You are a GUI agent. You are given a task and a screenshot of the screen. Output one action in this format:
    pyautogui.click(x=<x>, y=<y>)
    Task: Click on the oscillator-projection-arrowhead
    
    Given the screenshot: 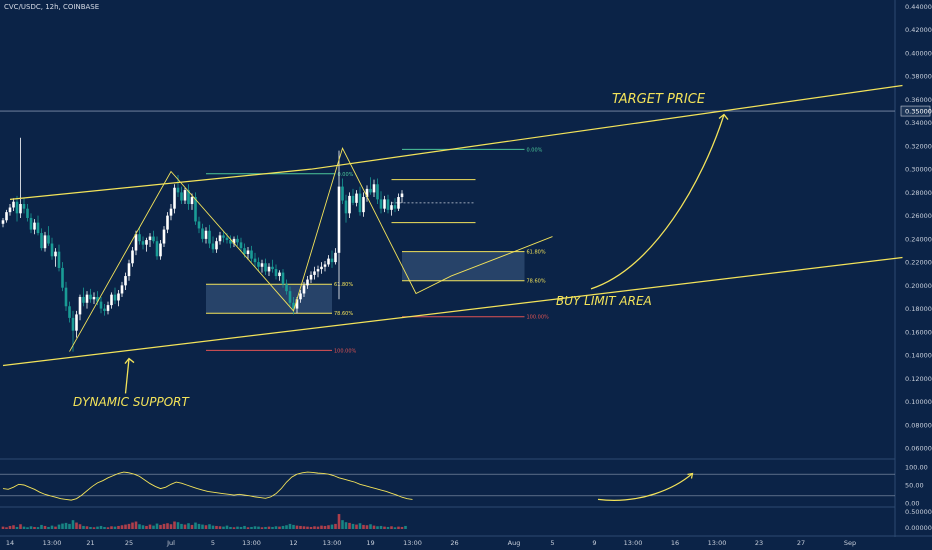 What is the action you would take?
    pyautogui.click(x=690, y=475)
    